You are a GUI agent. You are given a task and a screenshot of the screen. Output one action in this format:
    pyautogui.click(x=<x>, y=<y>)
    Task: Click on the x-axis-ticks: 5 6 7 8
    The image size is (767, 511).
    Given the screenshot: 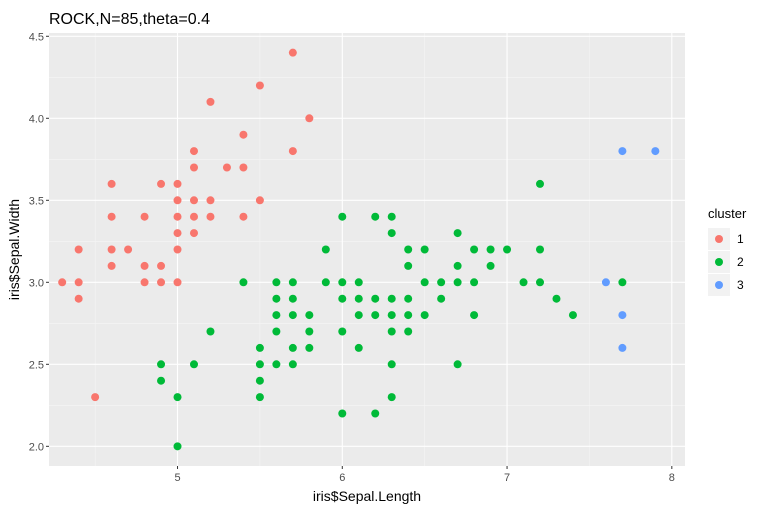 What is the action you would take?
    pyautogui.click(x=424, y=475)
    